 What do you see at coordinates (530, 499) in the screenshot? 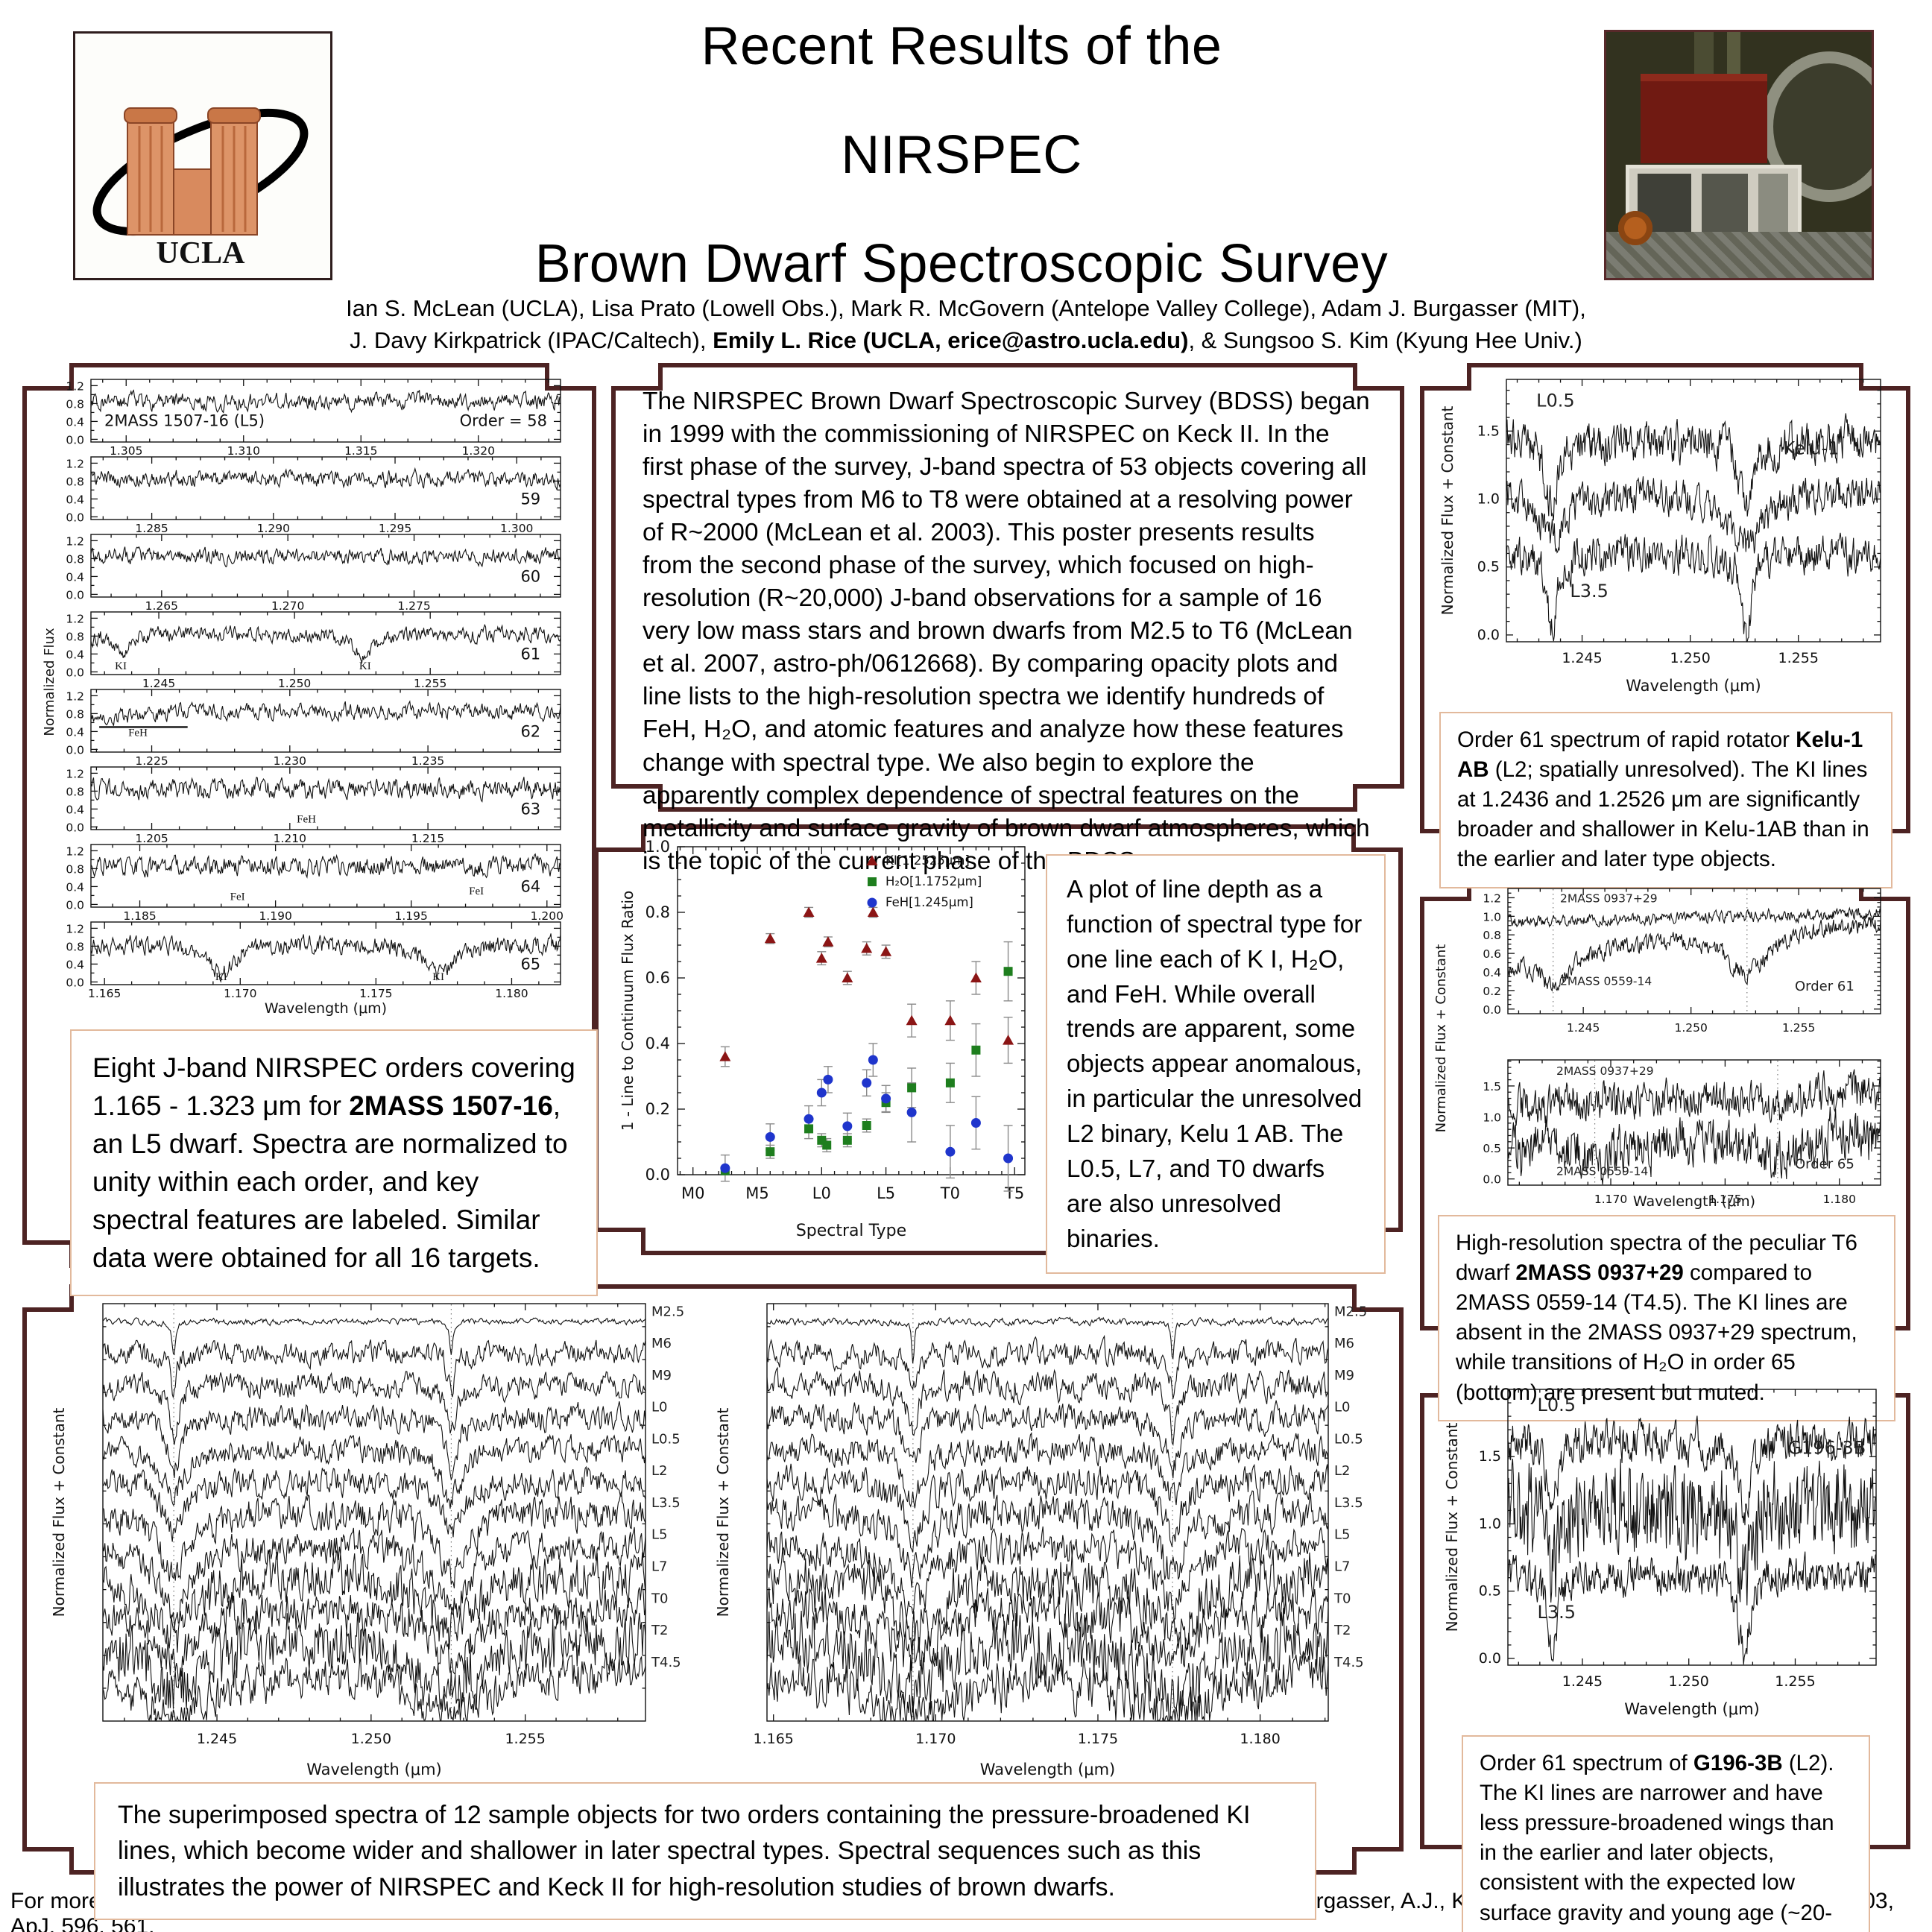
I see `svg-text: 59` at bounding box center [530, 499].